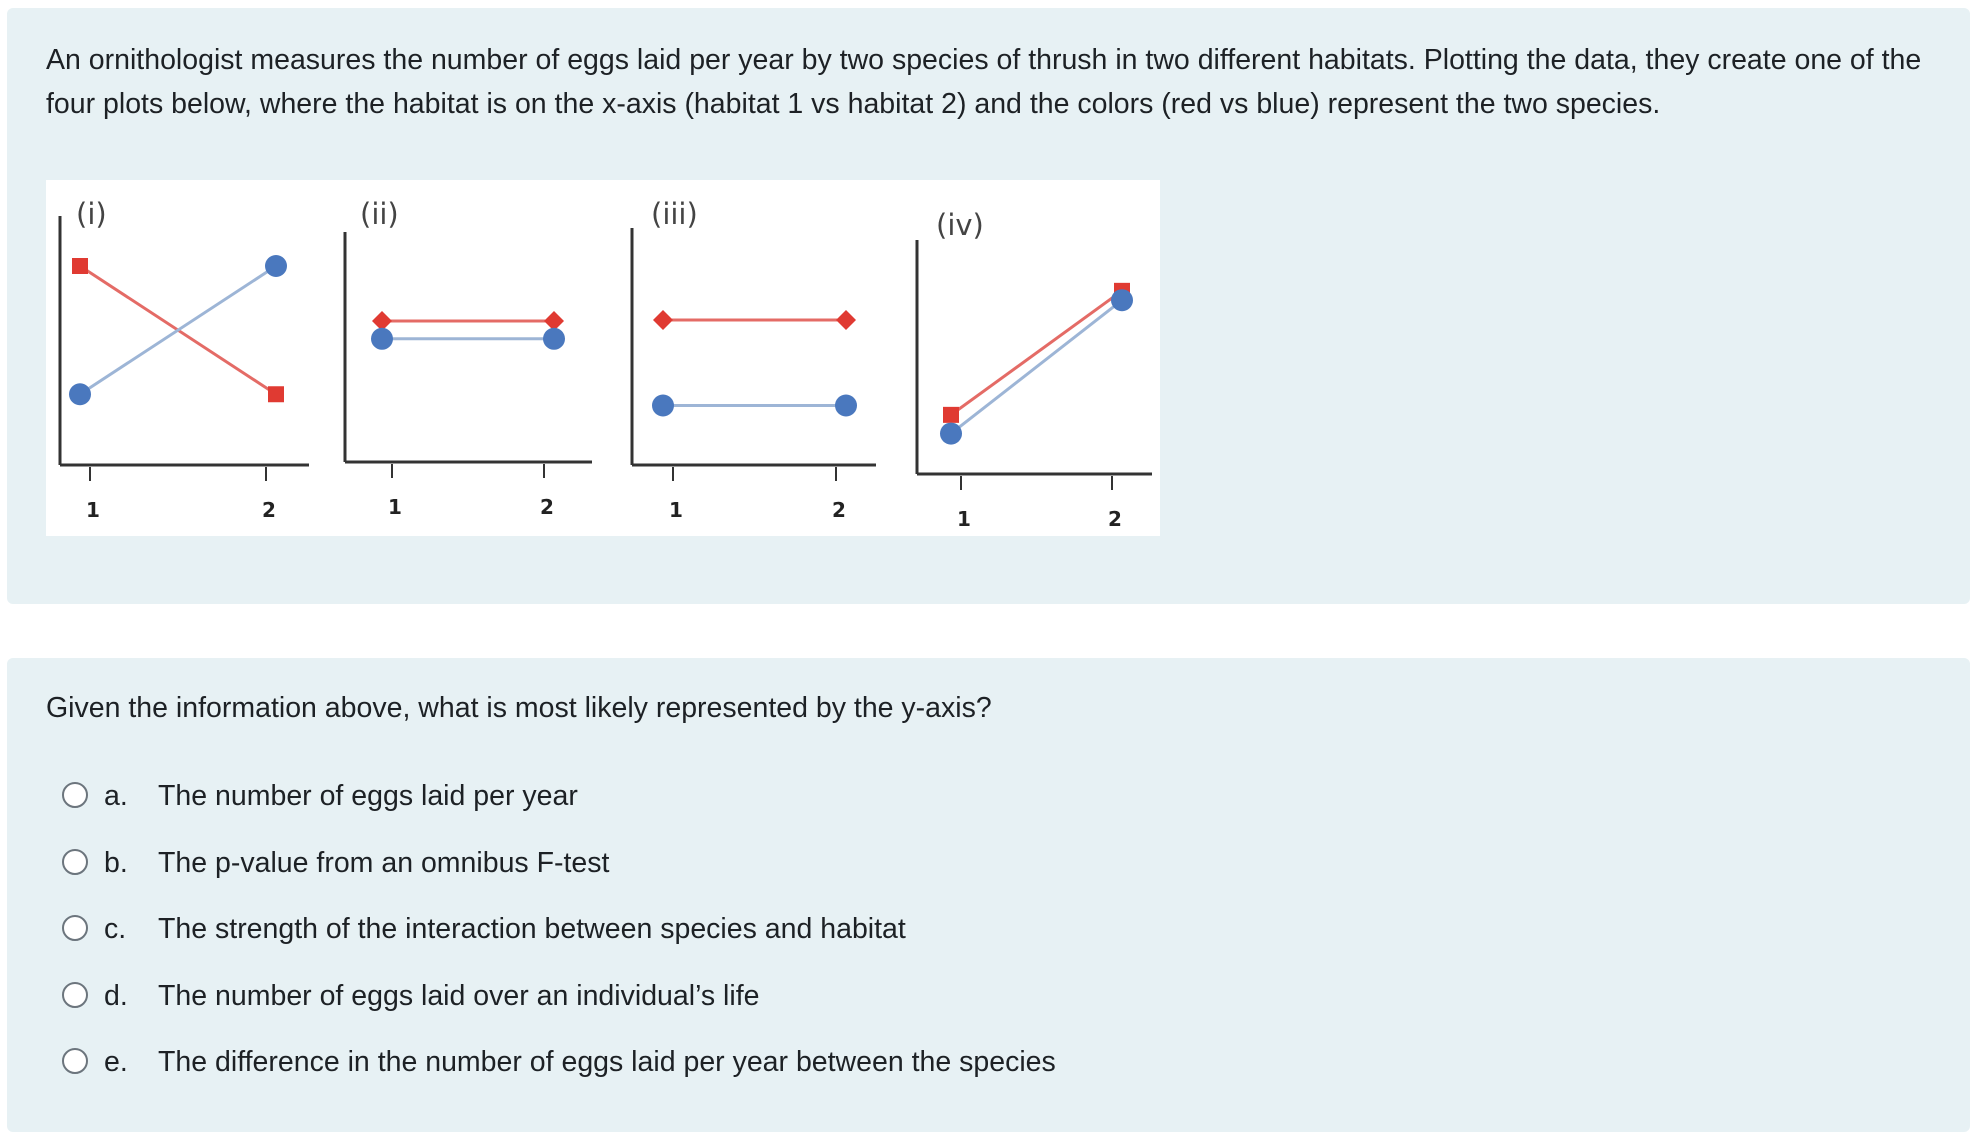 Image resolution: width=1978 pixels, height=1138 pixels. Describe the element at coordinates (116, 995) in the screenshot. I see `option-letter-d: d.` at that location.